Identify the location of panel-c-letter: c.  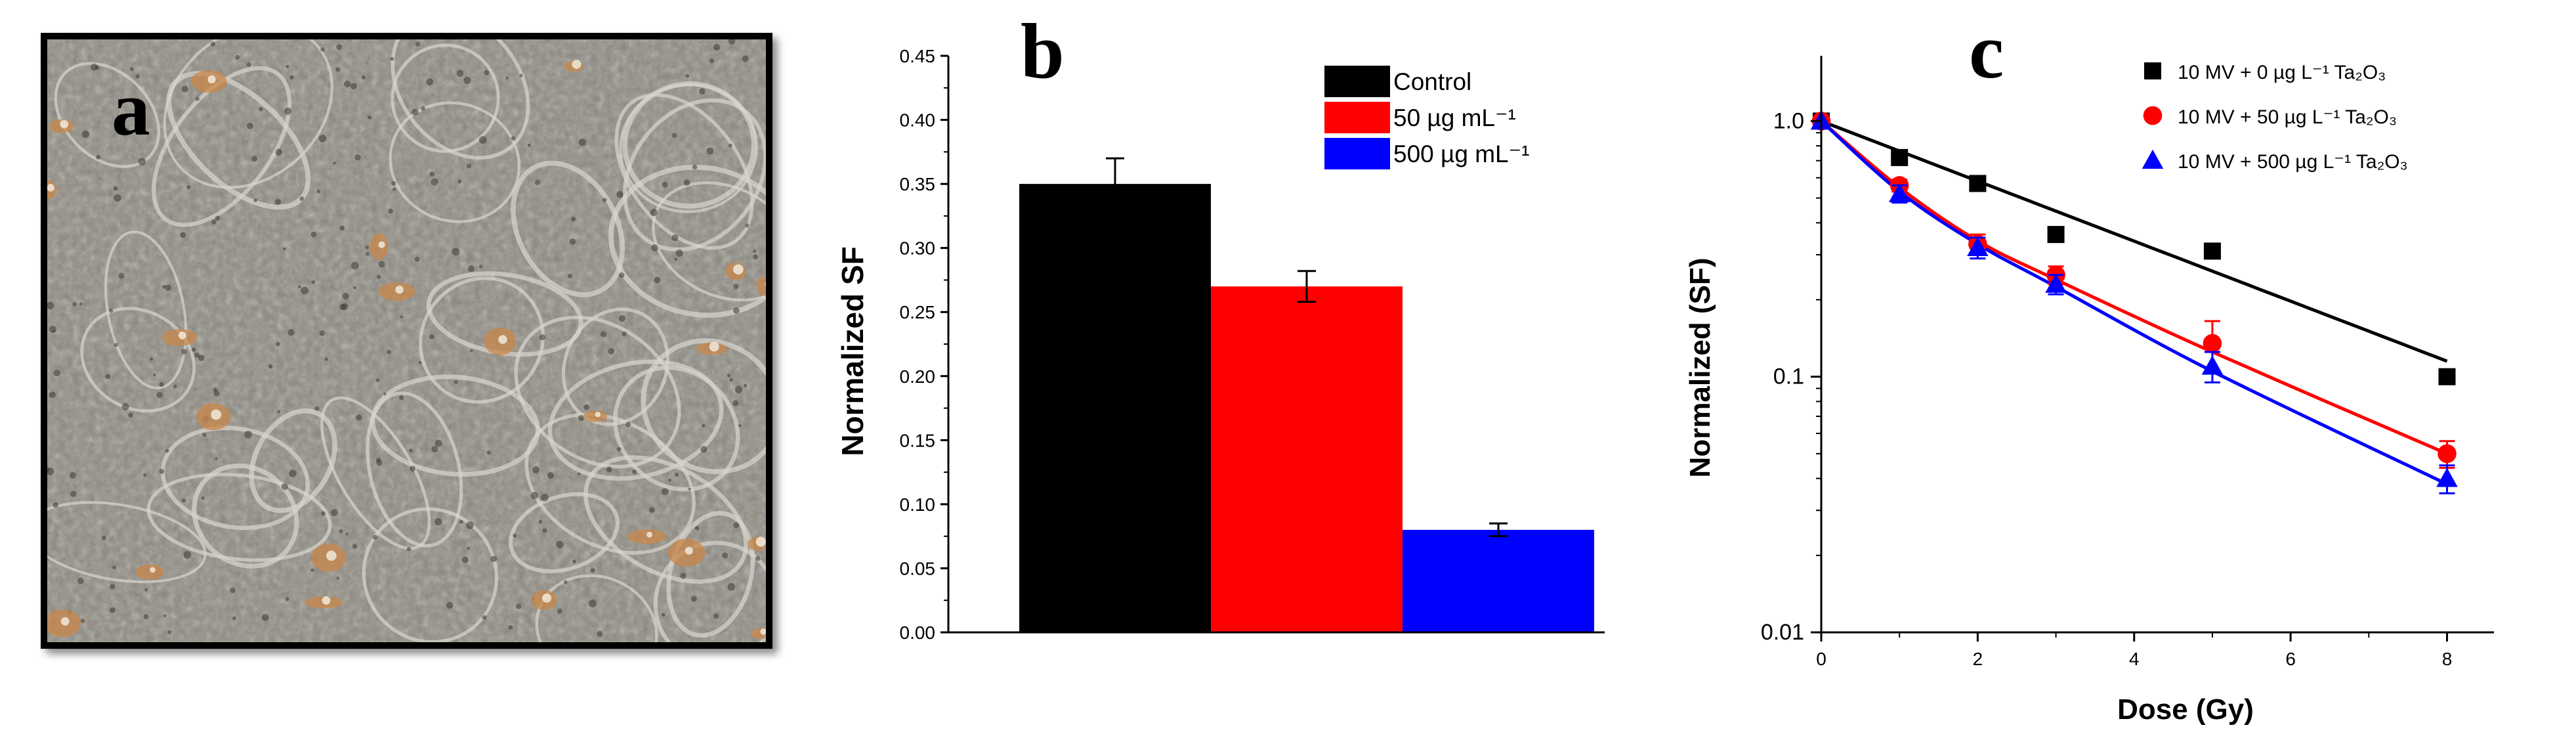
(1986, 51).